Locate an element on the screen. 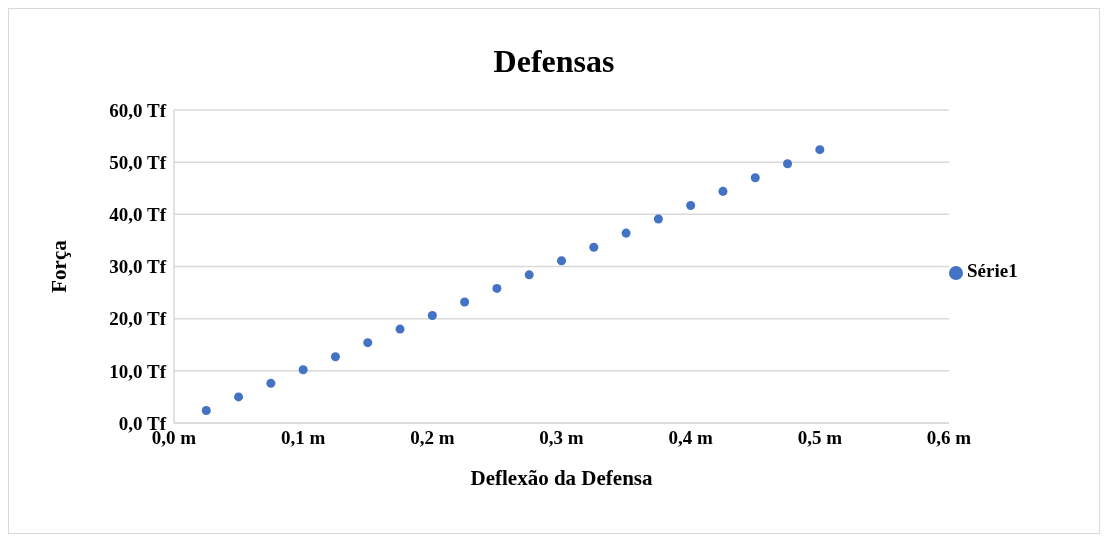 The width and height of the screenshot is (1106, 540). x-tick-label: 0,1 m is located at coordinates (303, 438).